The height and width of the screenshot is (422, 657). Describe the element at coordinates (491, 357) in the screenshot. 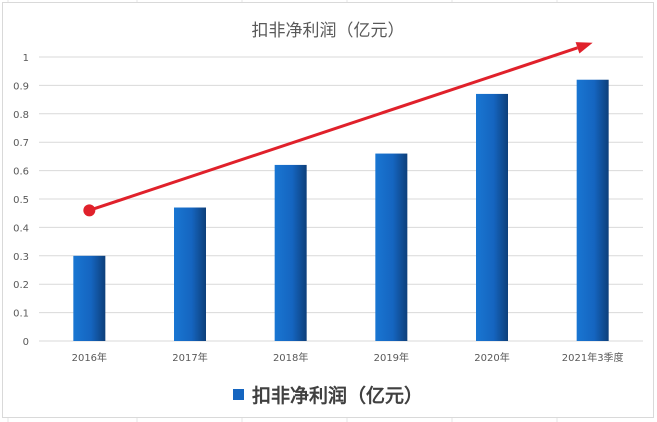

I see `x-tick-label: 2020年` at that location.